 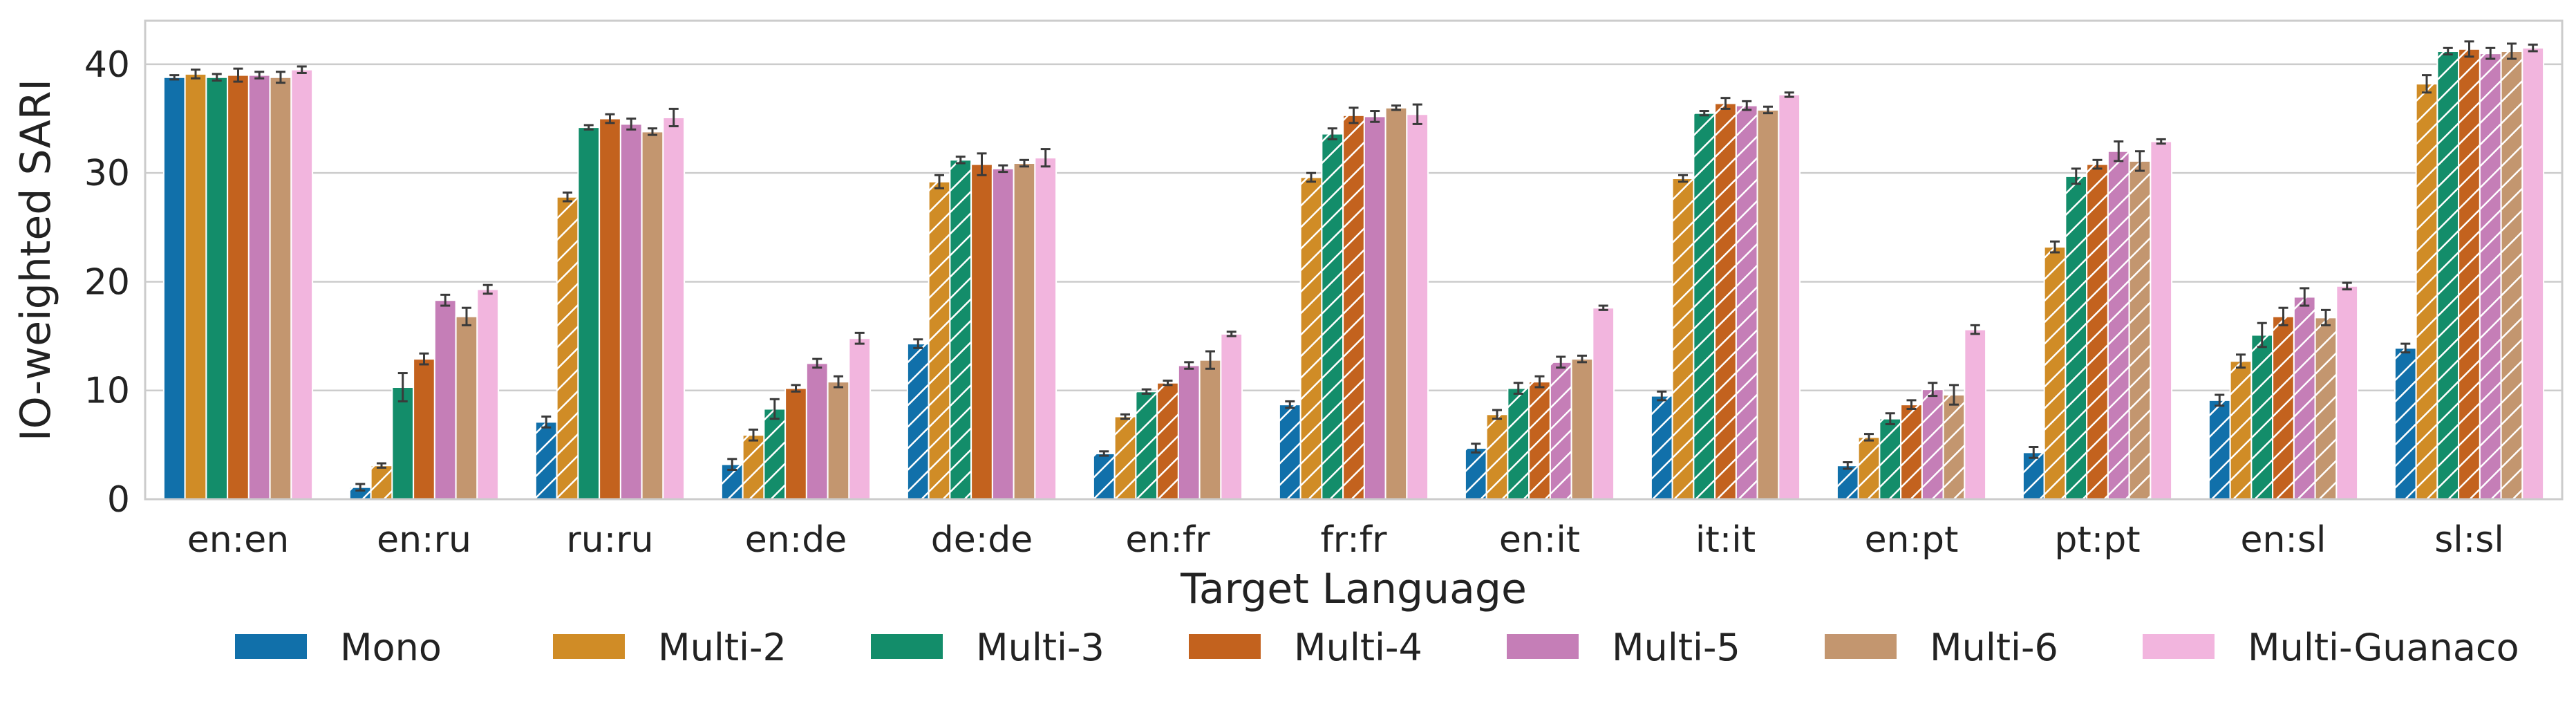 I want to click on bar-multi-5-en-de, so click(x=817, y=431).